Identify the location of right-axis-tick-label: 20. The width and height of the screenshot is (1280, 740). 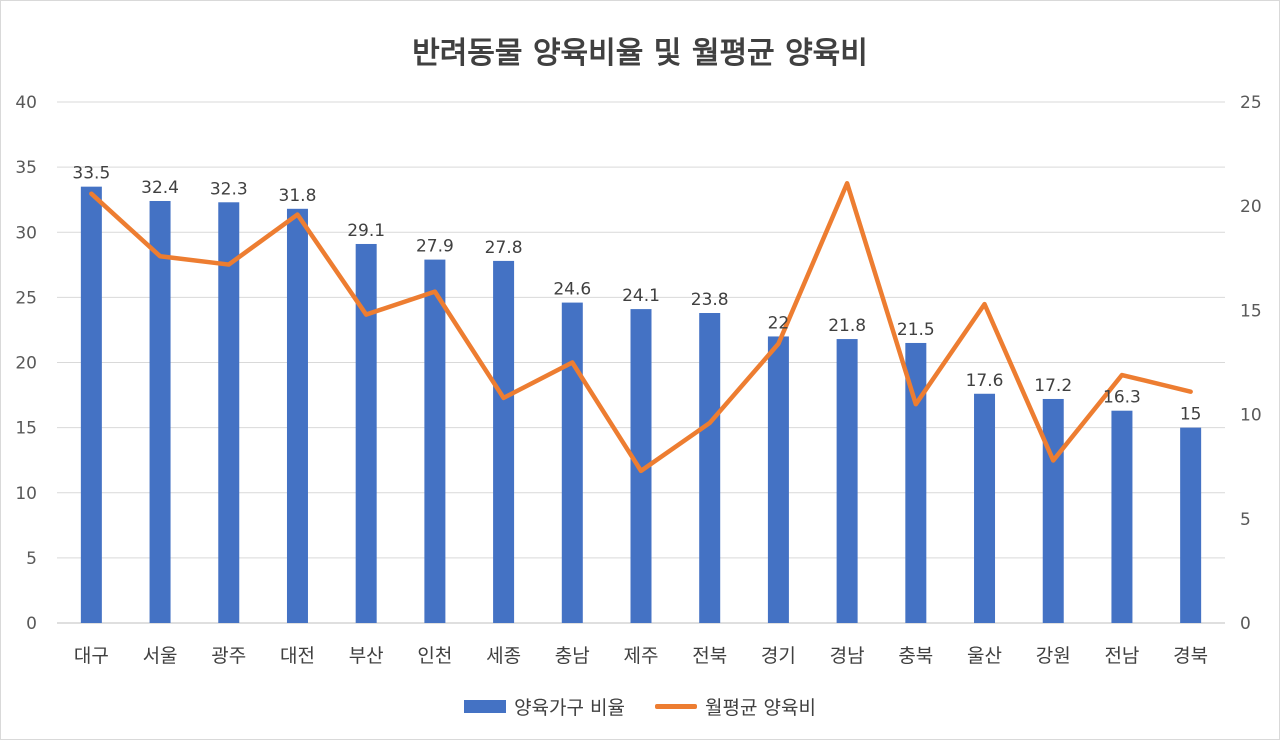
(1251, 207).